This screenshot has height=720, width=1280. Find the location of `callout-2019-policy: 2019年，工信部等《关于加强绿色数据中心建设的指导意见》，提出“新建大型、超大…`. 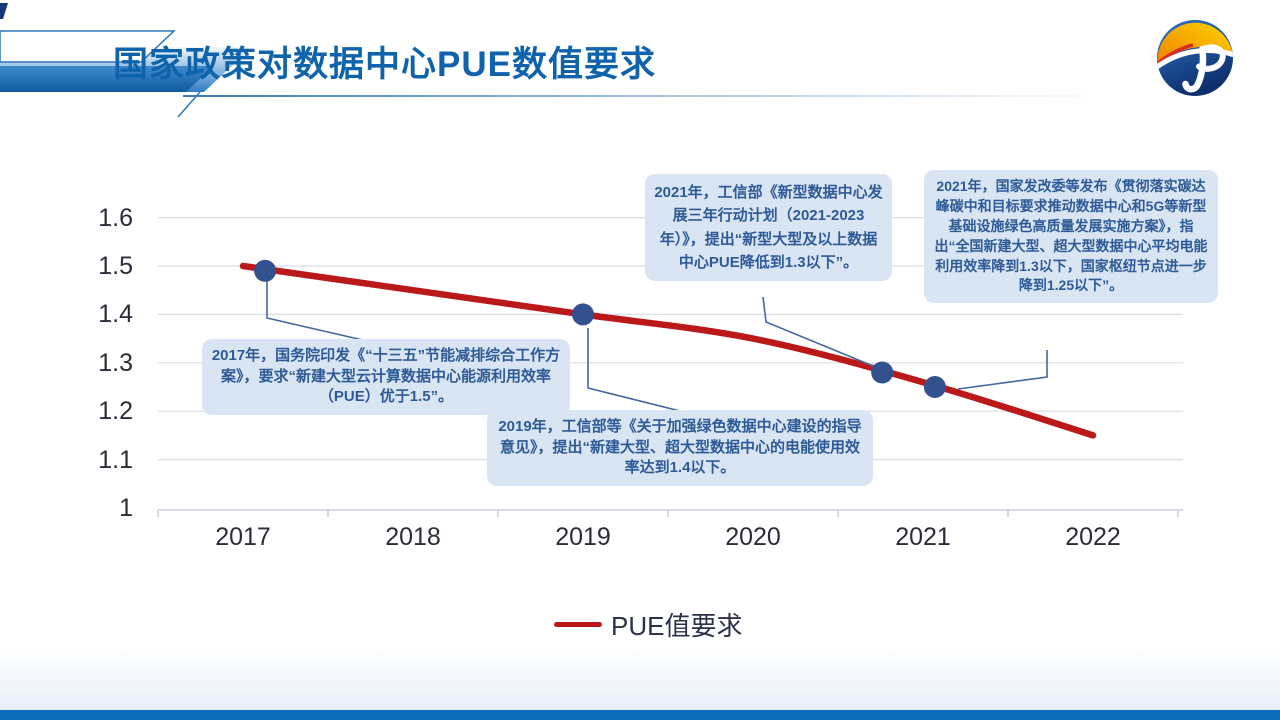

callout-2019-policy: 2019年，工信部等《关于加强绿色数据中心建设的指导意见》，提出“新建大型、超大… is located at coordinates (680, 448).